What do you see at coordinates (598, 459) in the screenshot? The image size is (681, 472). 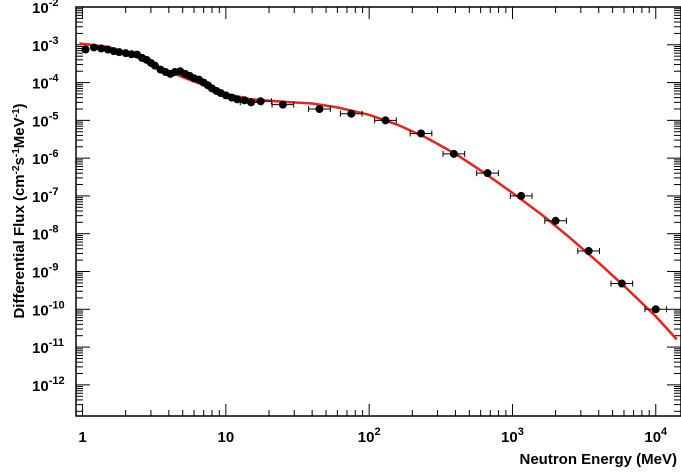 I see `x-axis-label: Neutron Energy (MeV)` at bounding box center [598, 459].